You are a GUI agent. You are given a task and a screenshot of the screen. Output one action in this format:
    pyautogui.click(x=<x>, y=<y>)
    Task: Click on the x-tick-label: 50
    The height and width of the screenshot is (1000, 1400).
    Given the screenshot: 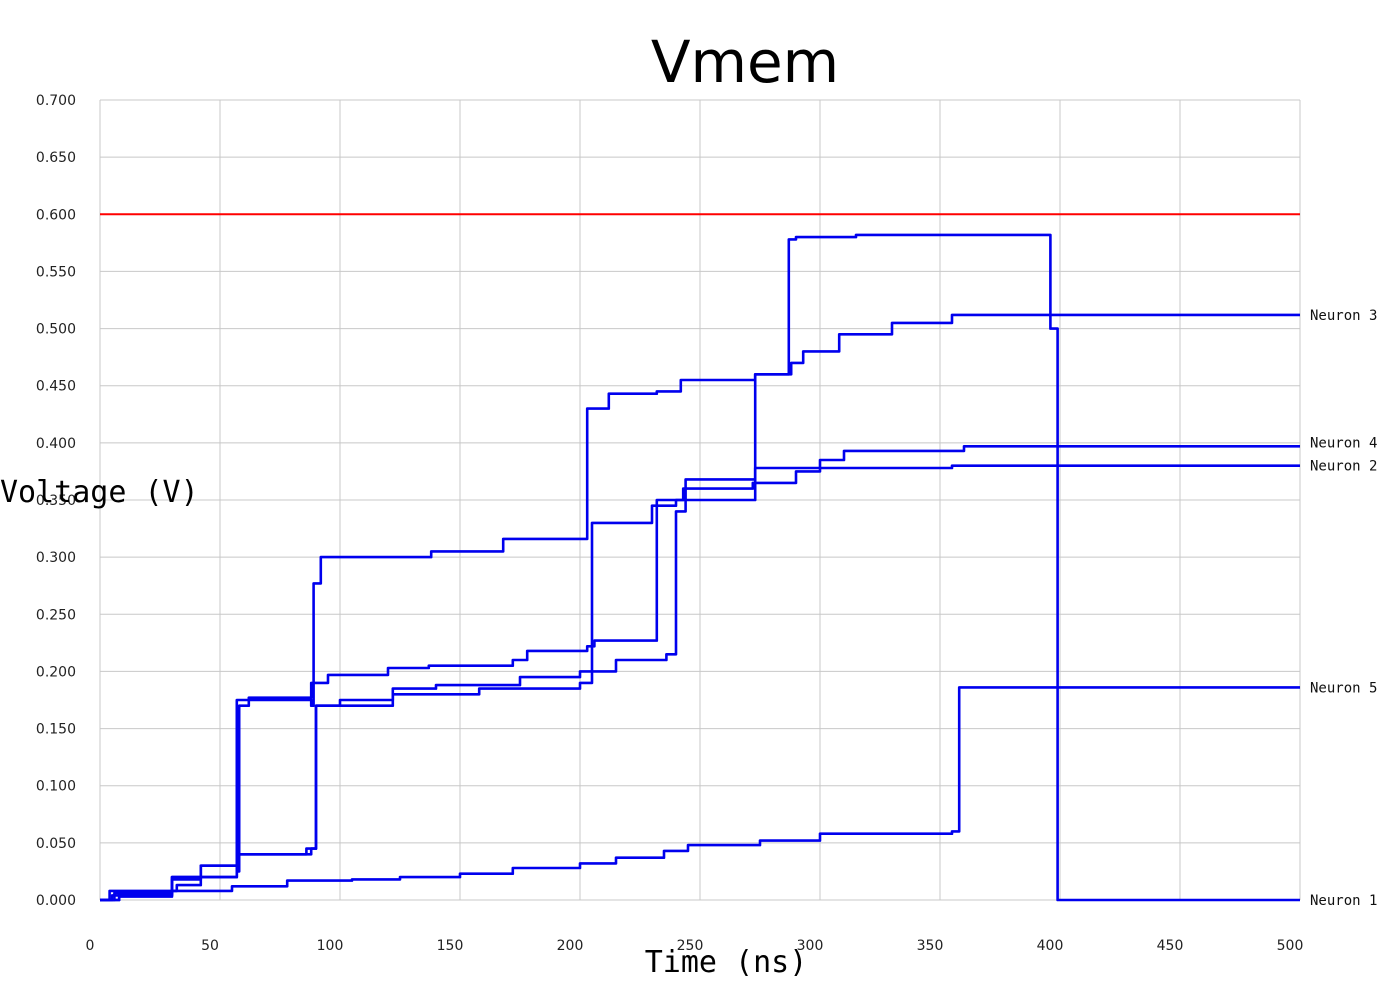 What is the action you would take?
    pyautogui.click(x=210, y=946)
    